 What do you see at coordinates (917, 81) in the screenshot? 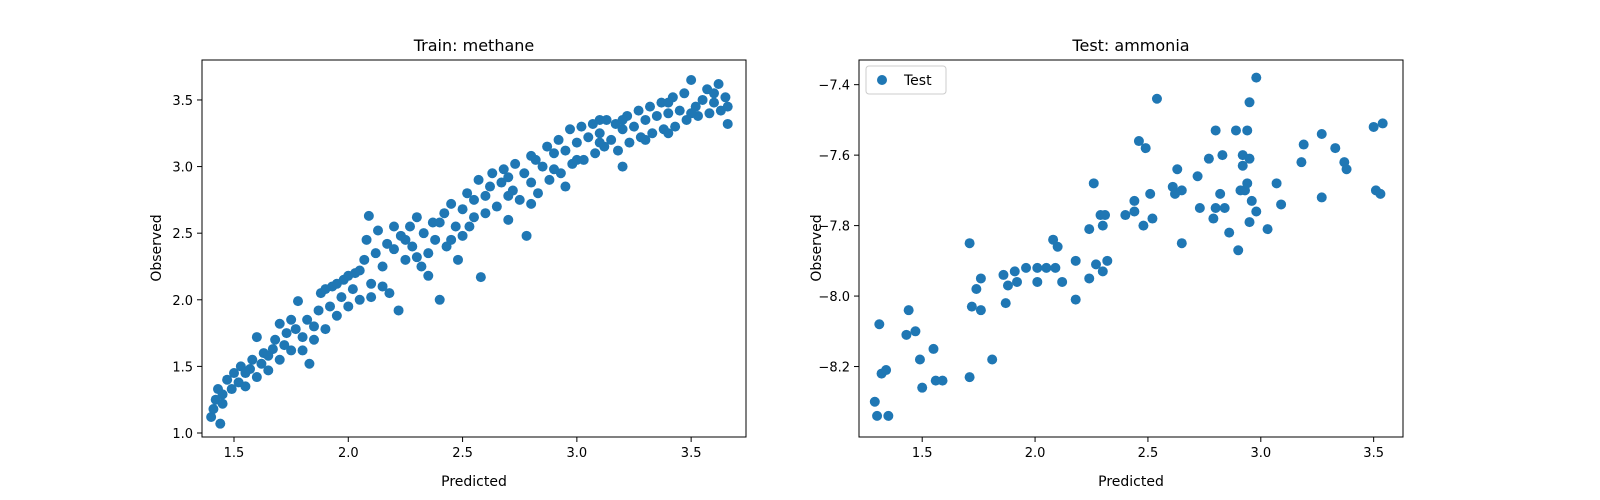
I see `legend-label-test: Test` at bounding box center [917, 81].